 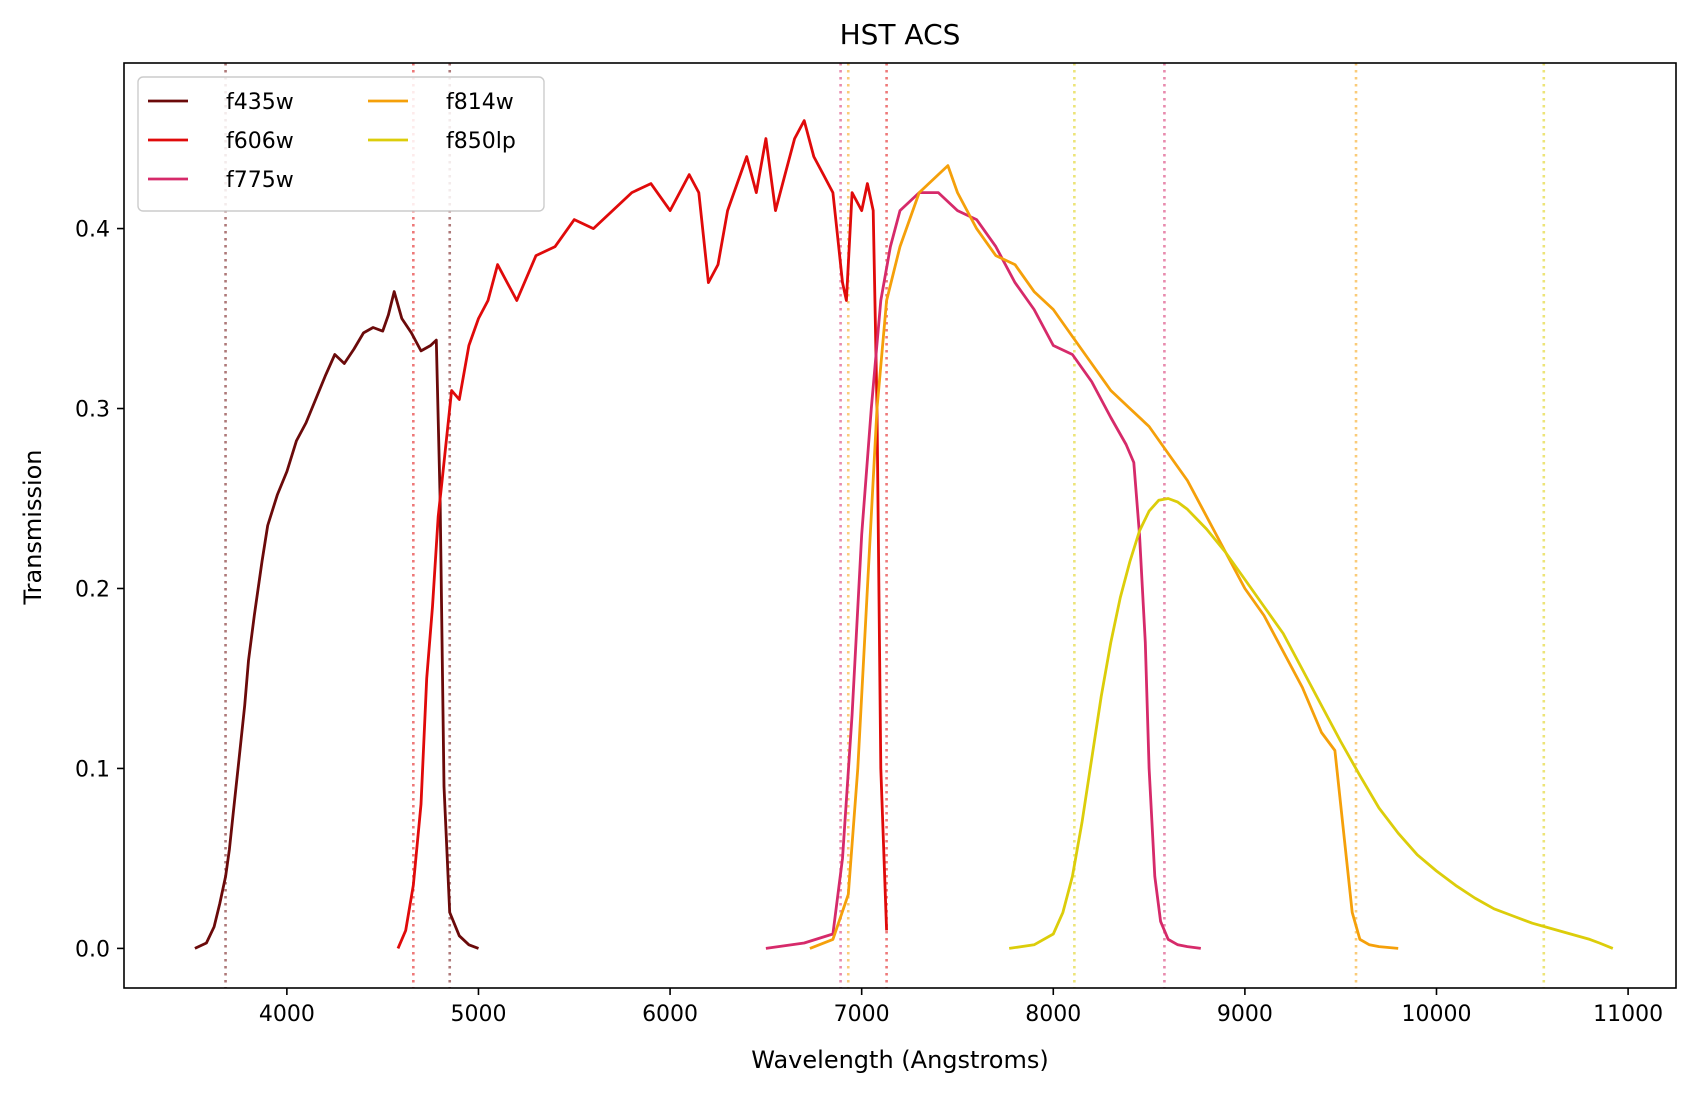 I want to click on y-tick-label: 0.1, so click(x=92, y=769).